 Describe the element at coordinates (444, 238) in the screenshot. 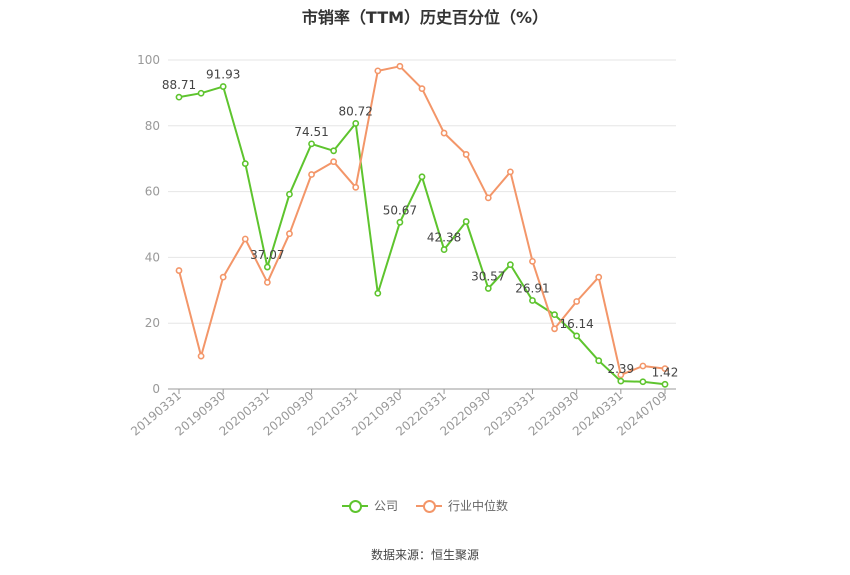

I see `data-label: 42.38` at that location.